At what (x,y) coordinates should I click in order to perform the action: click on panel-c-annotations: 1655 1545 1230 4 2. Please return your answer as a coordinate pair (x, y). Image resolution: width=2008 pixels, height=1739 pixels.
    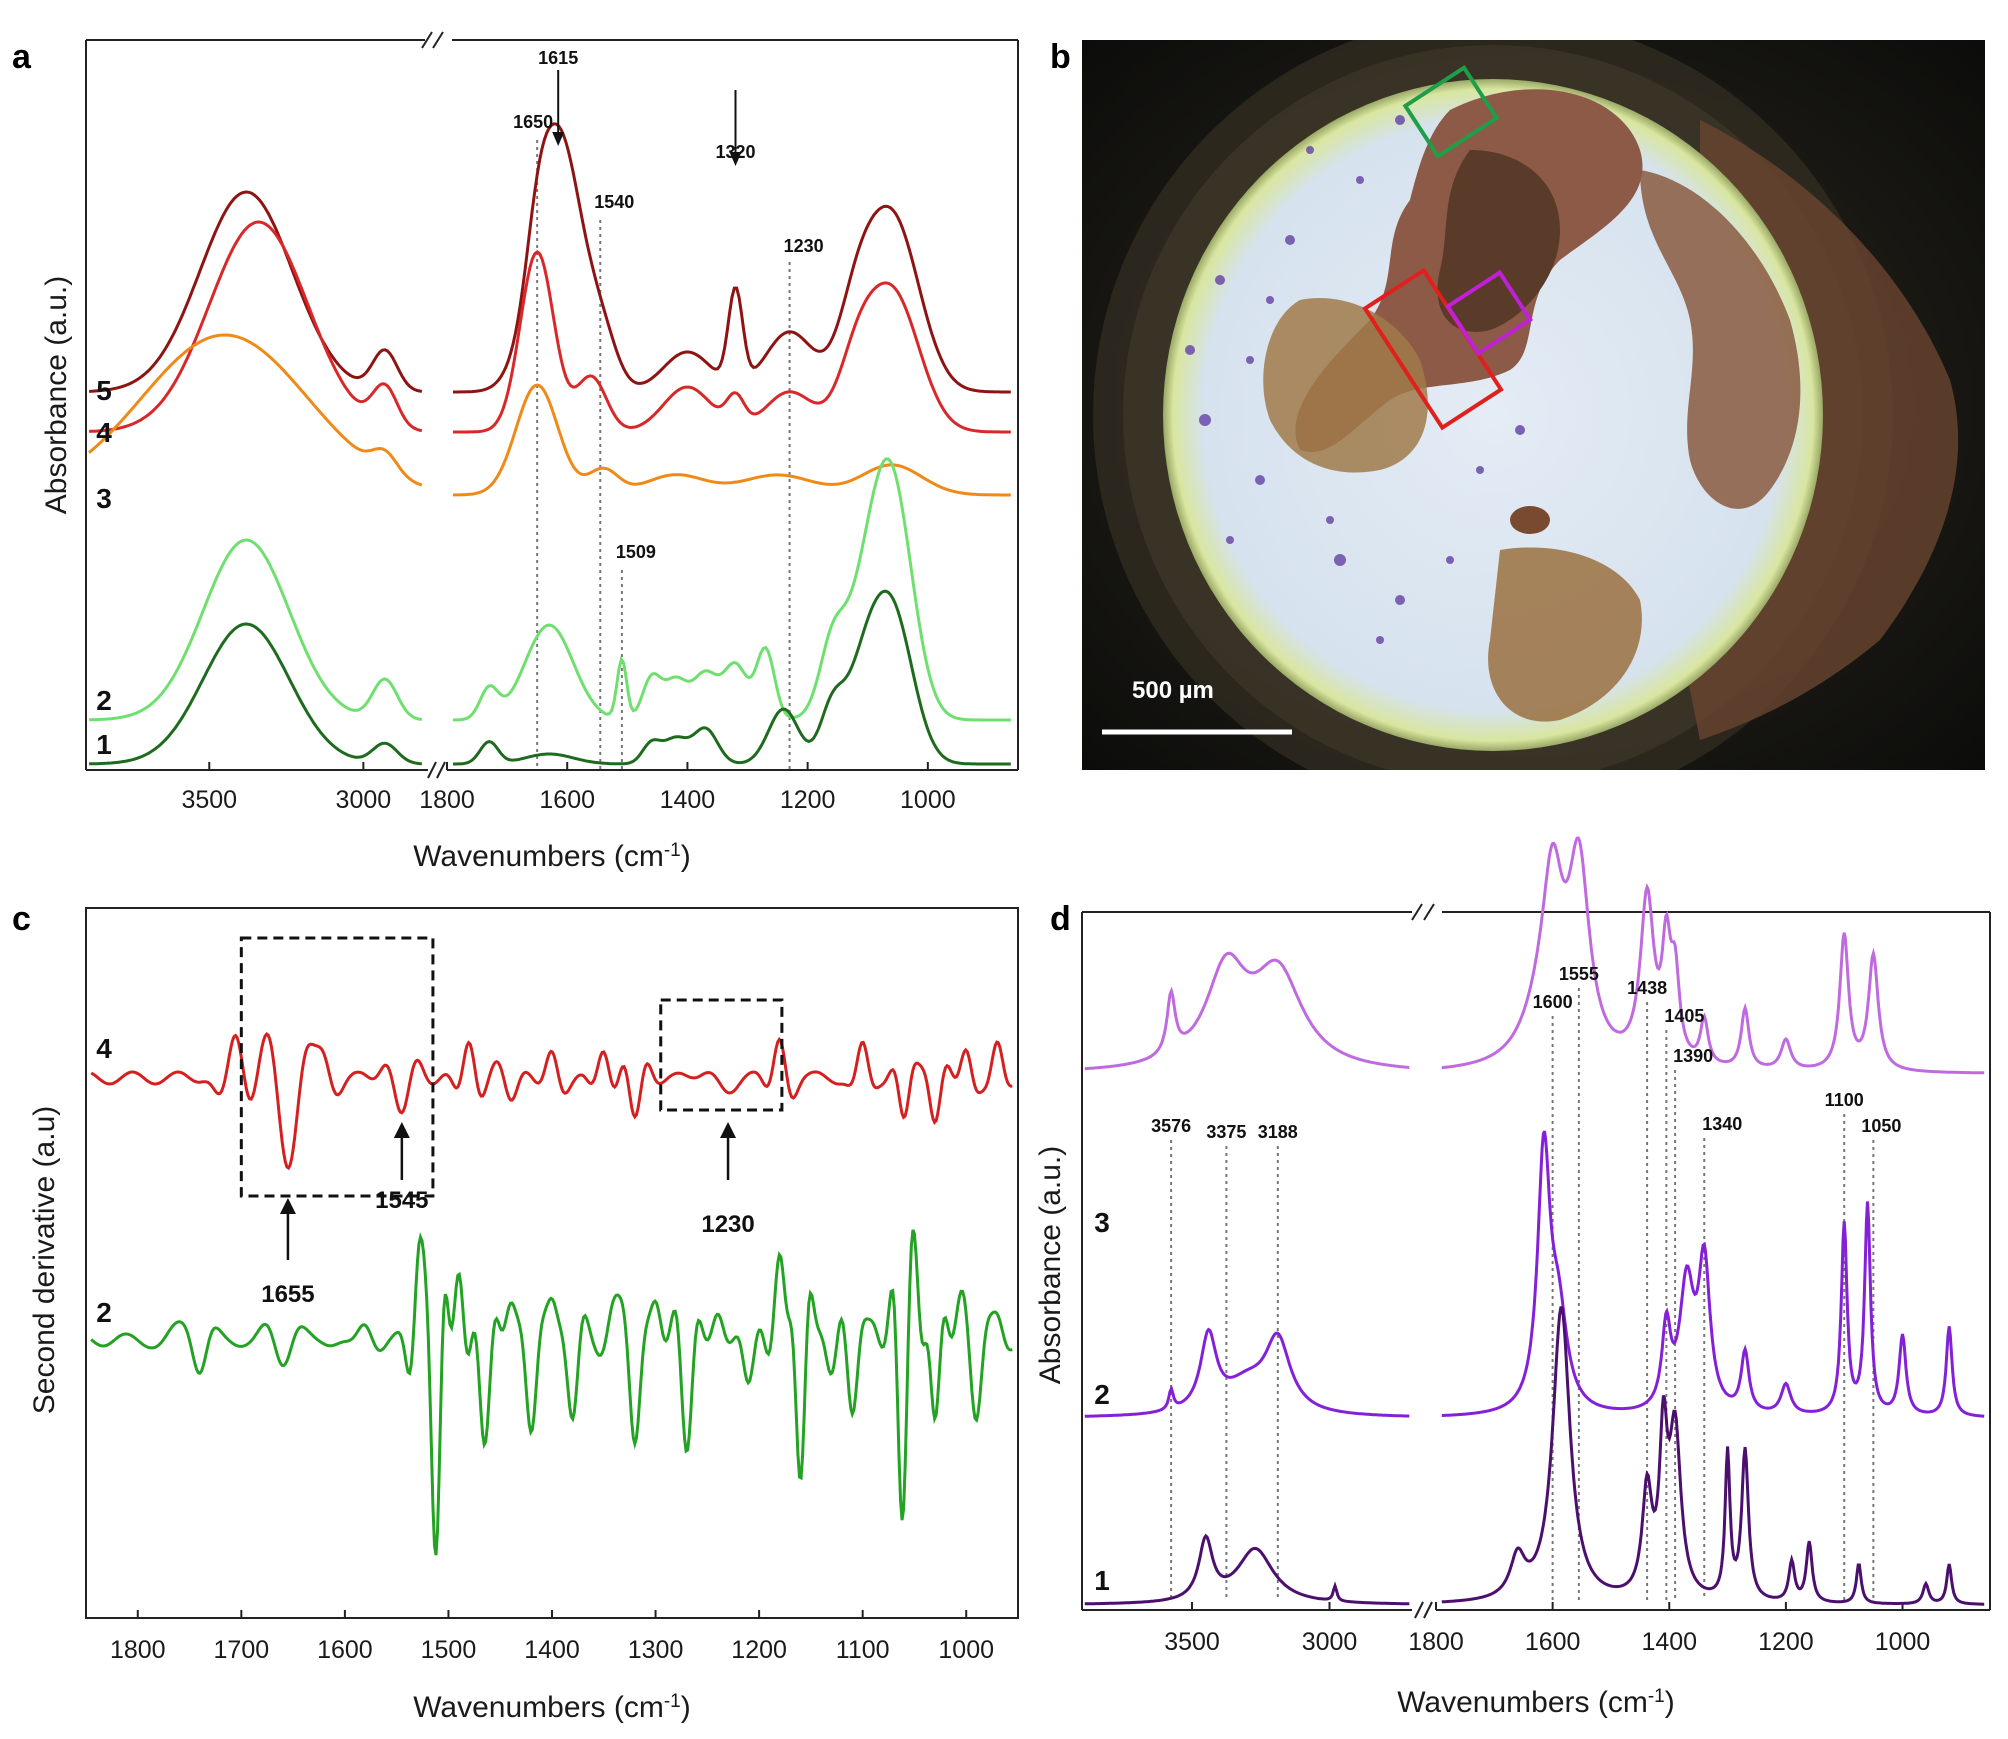
    Looking at the image, I should click on (440, 1132).